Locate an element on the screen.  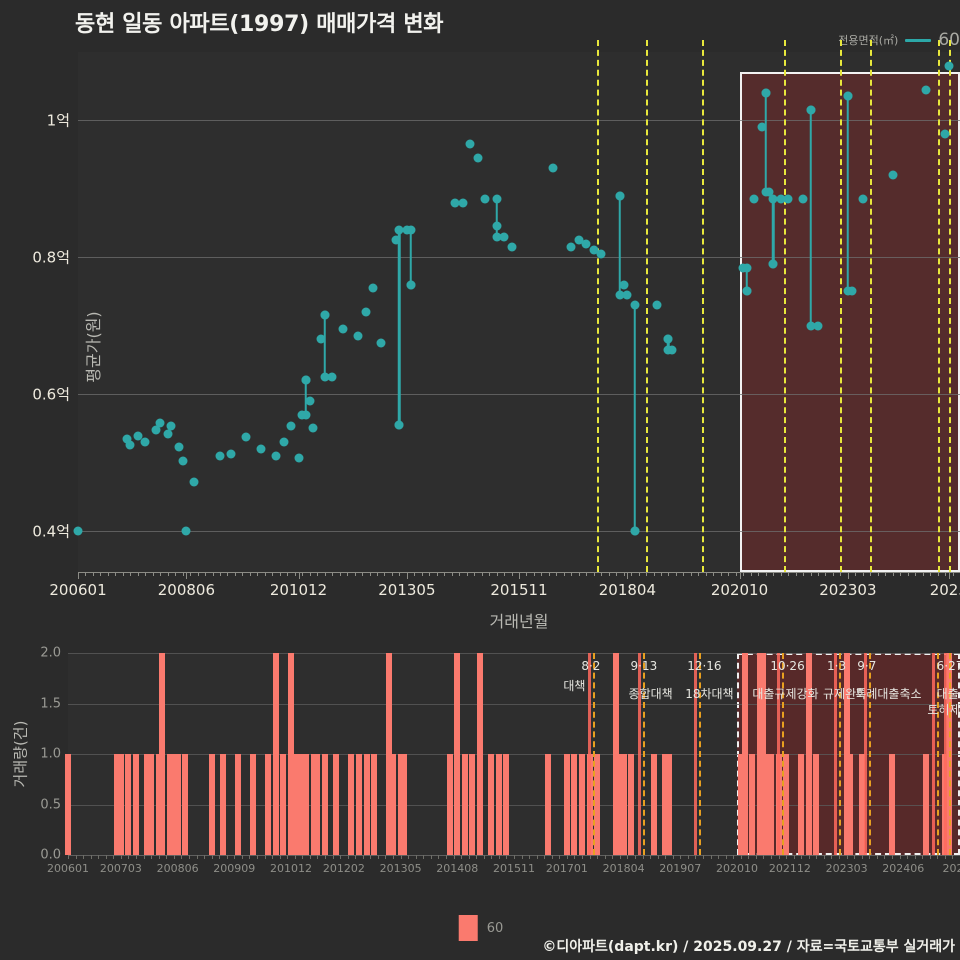
y-axis-tick-label: 1.0 is located at coordinates (50, 754).